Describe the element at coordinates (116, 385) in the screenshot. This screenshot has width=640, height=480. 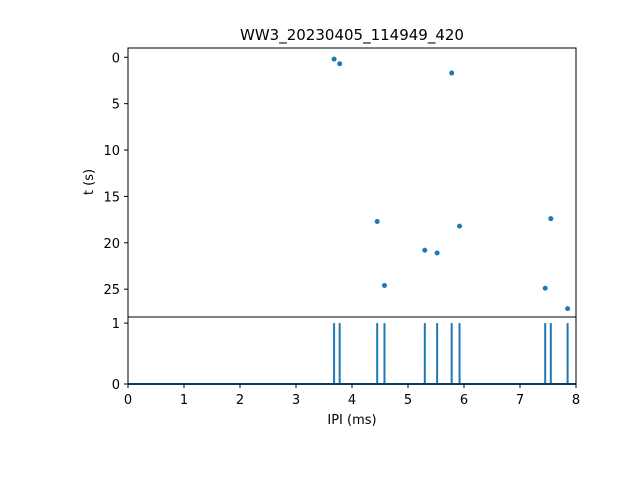
I see `spike-y-tick-label: 0` at that location.